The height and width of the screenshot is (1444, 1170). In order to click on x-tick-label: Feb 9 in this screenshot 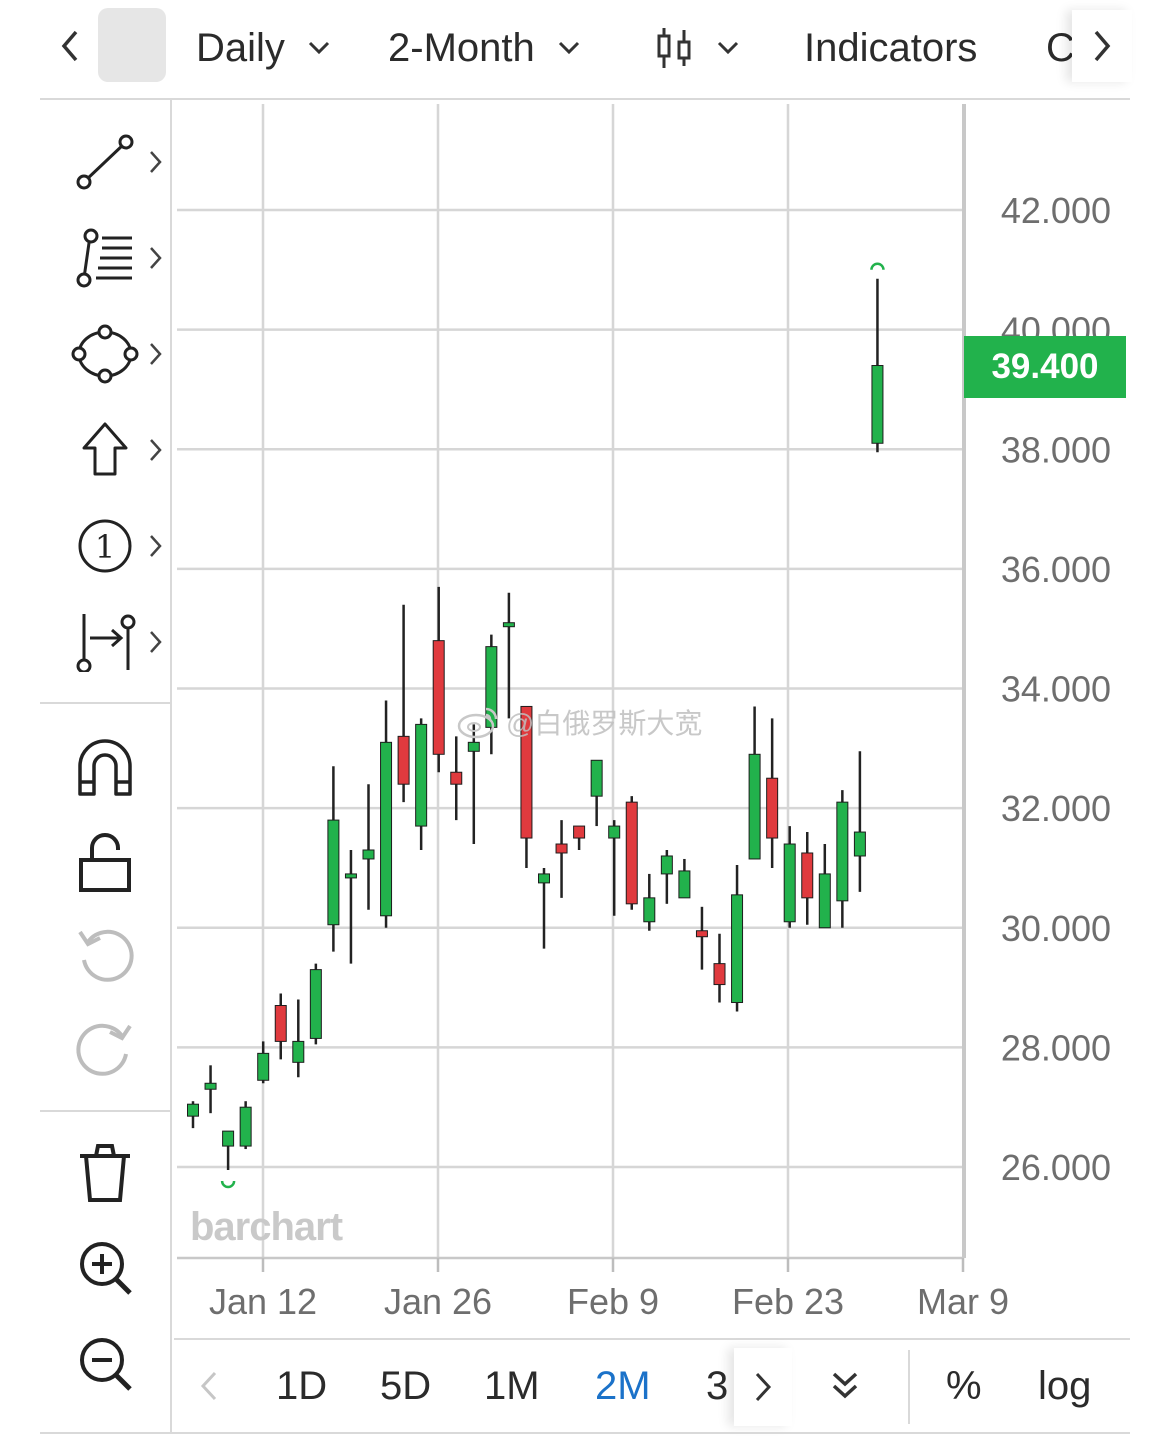, I will do `click(613, 1301)`.